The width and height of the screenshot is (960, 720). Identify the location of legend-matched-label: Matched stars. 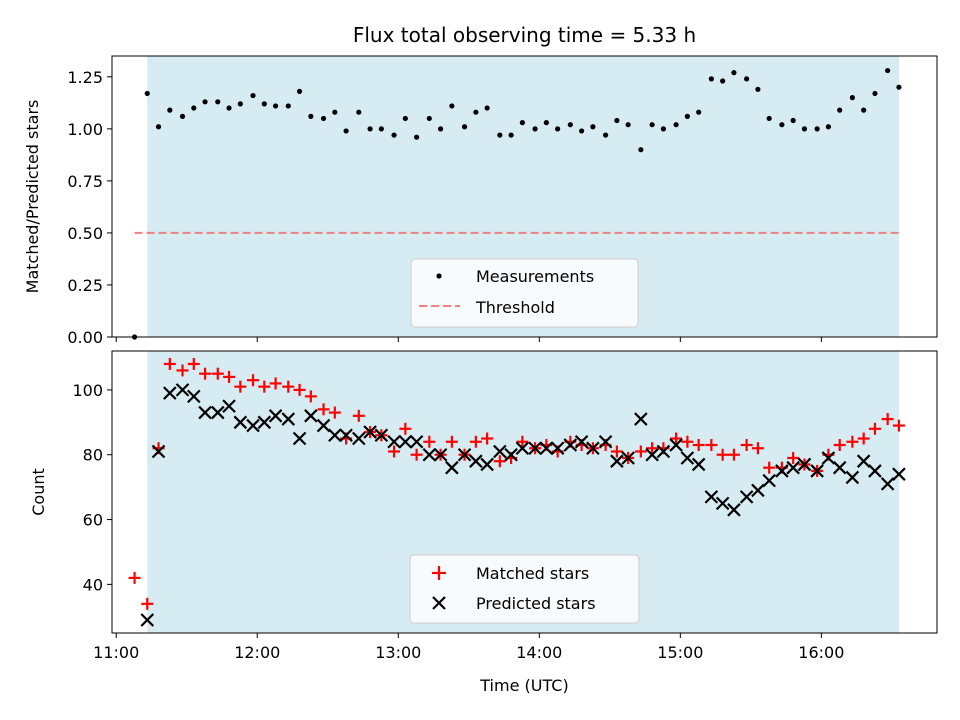
(532, 573).